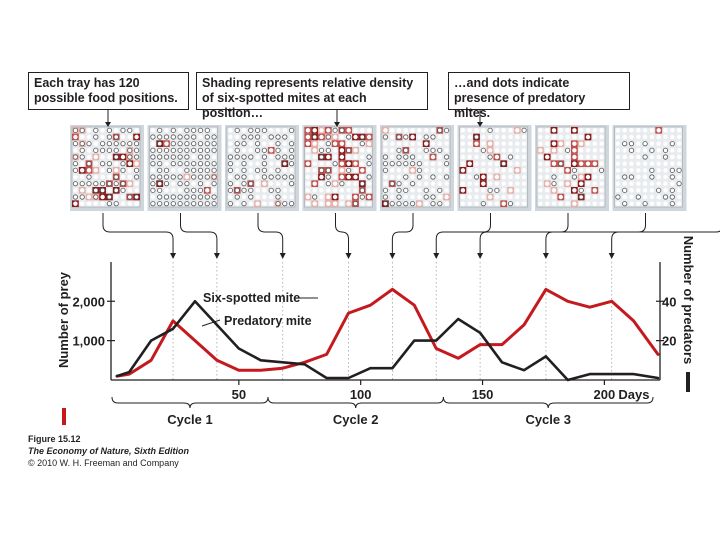 The width and height of the screenshot is (720, 540). I want to click on series-lines, so click(387, 334).